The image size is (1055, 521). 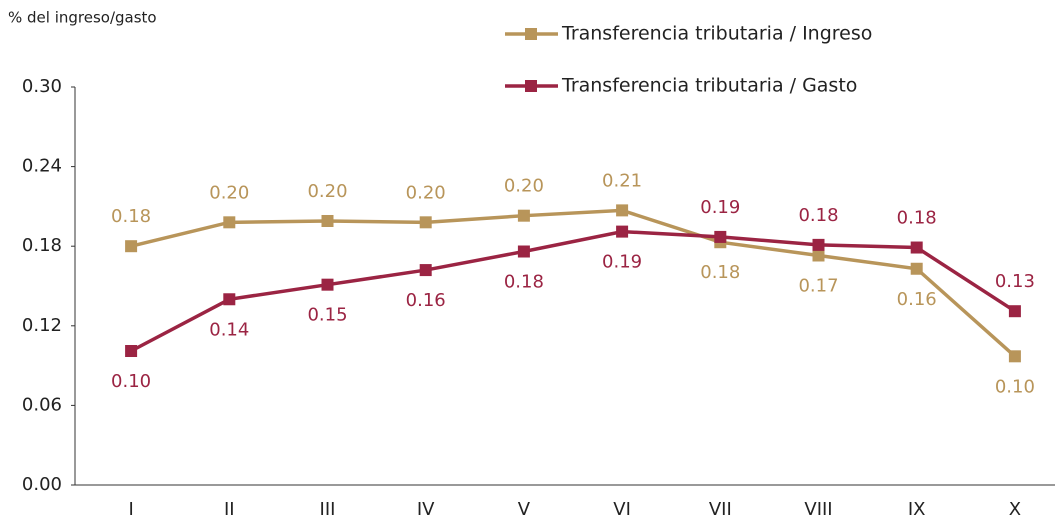 What do you see at coordinates (917, 509) in the screenshot?
I see `x-tick-label: IX` at bounding box center [917, 509].